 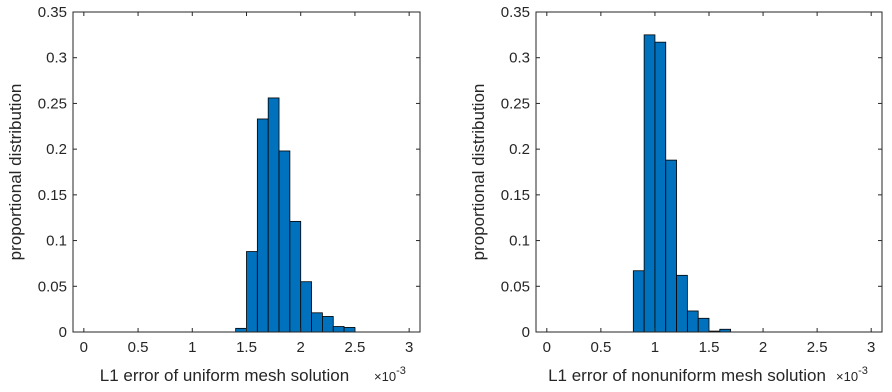 What do you see at coordinates (687, 375) in the screenshot?
I see `x-axis-label: L1 error of nonuniform mesh solution` at bounding box center [687, 375].